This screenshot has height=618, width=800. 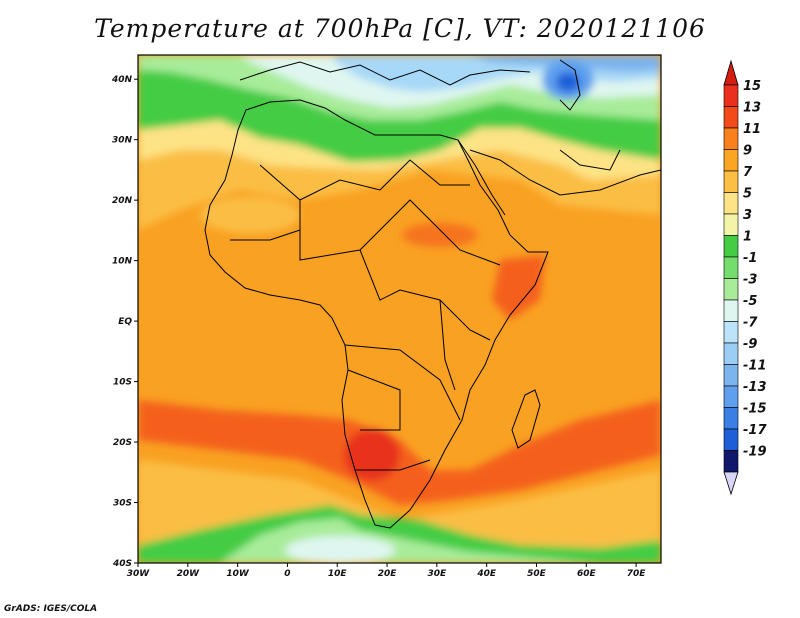 I want to click on lon-tick-label: 40E, so click(x=486, y=574).